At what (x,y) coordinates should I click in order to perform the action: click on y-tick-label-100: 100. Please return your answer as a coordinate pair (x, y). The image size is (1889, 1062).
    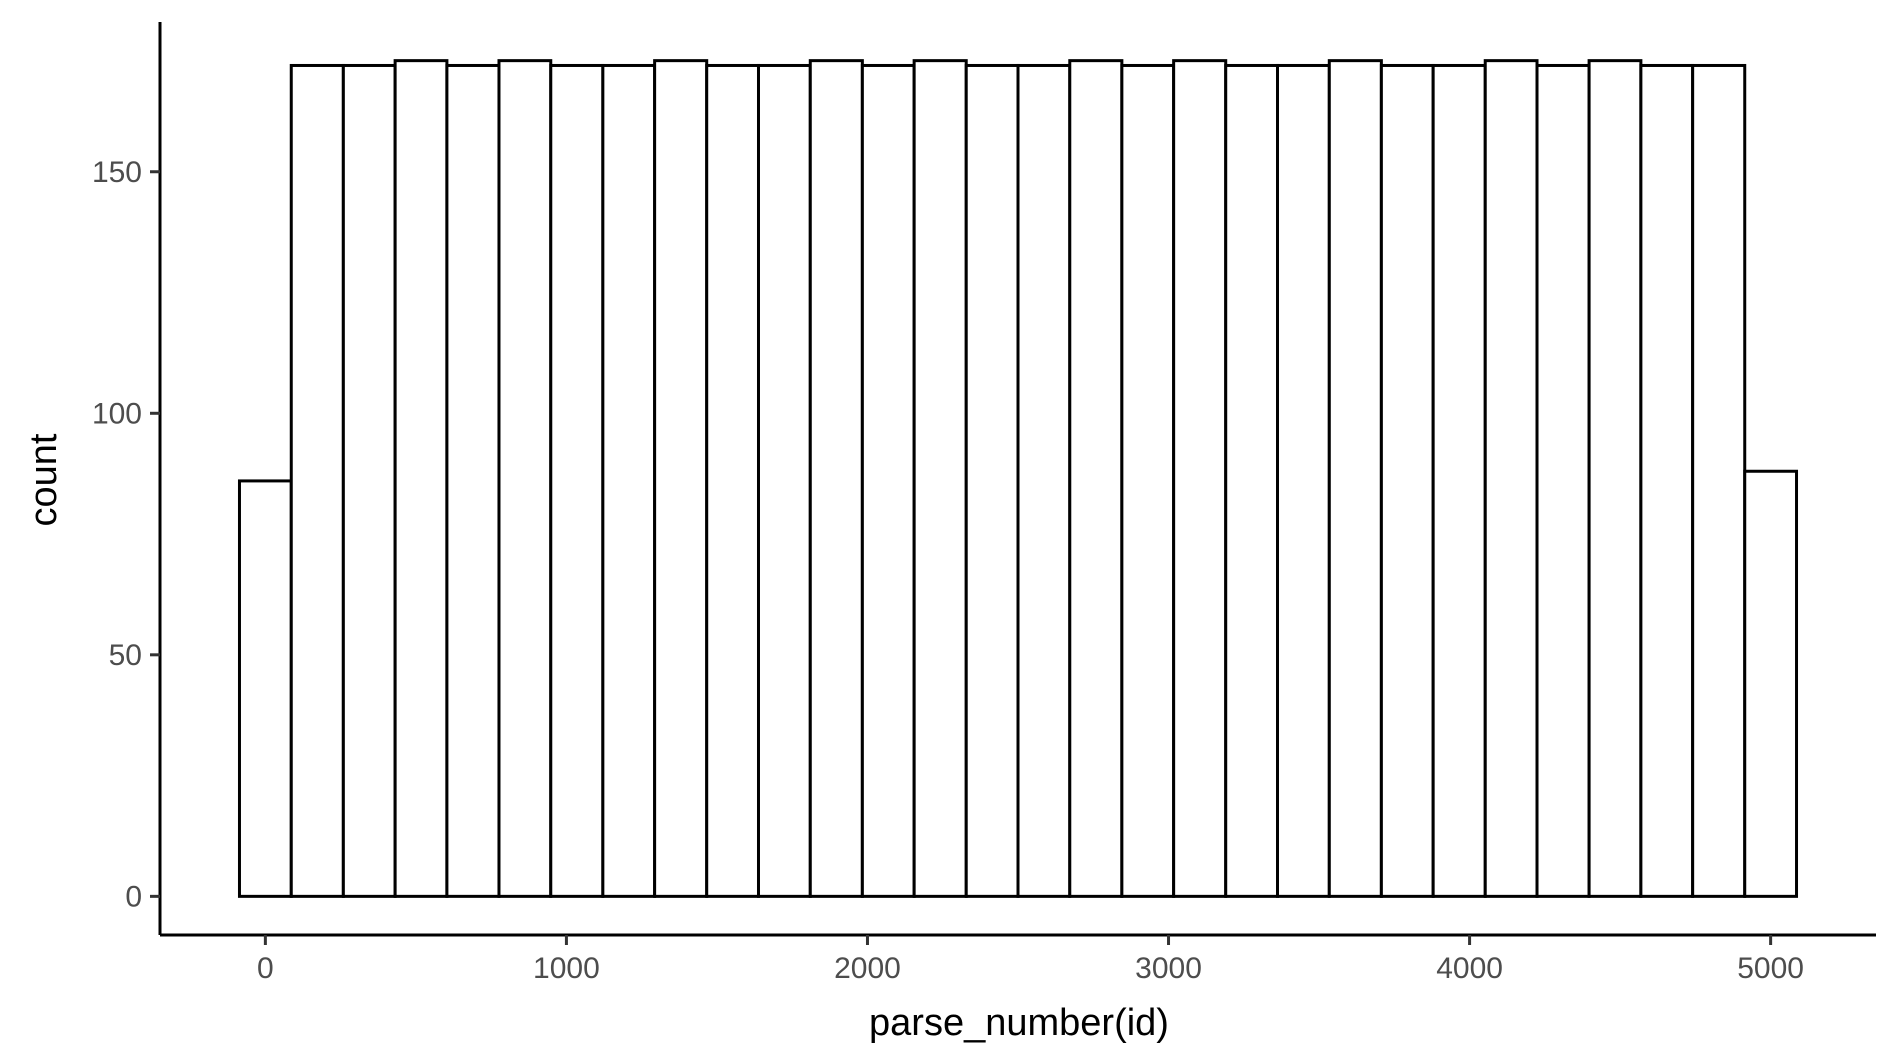
    Looking at the image, I should click on (117, 413).